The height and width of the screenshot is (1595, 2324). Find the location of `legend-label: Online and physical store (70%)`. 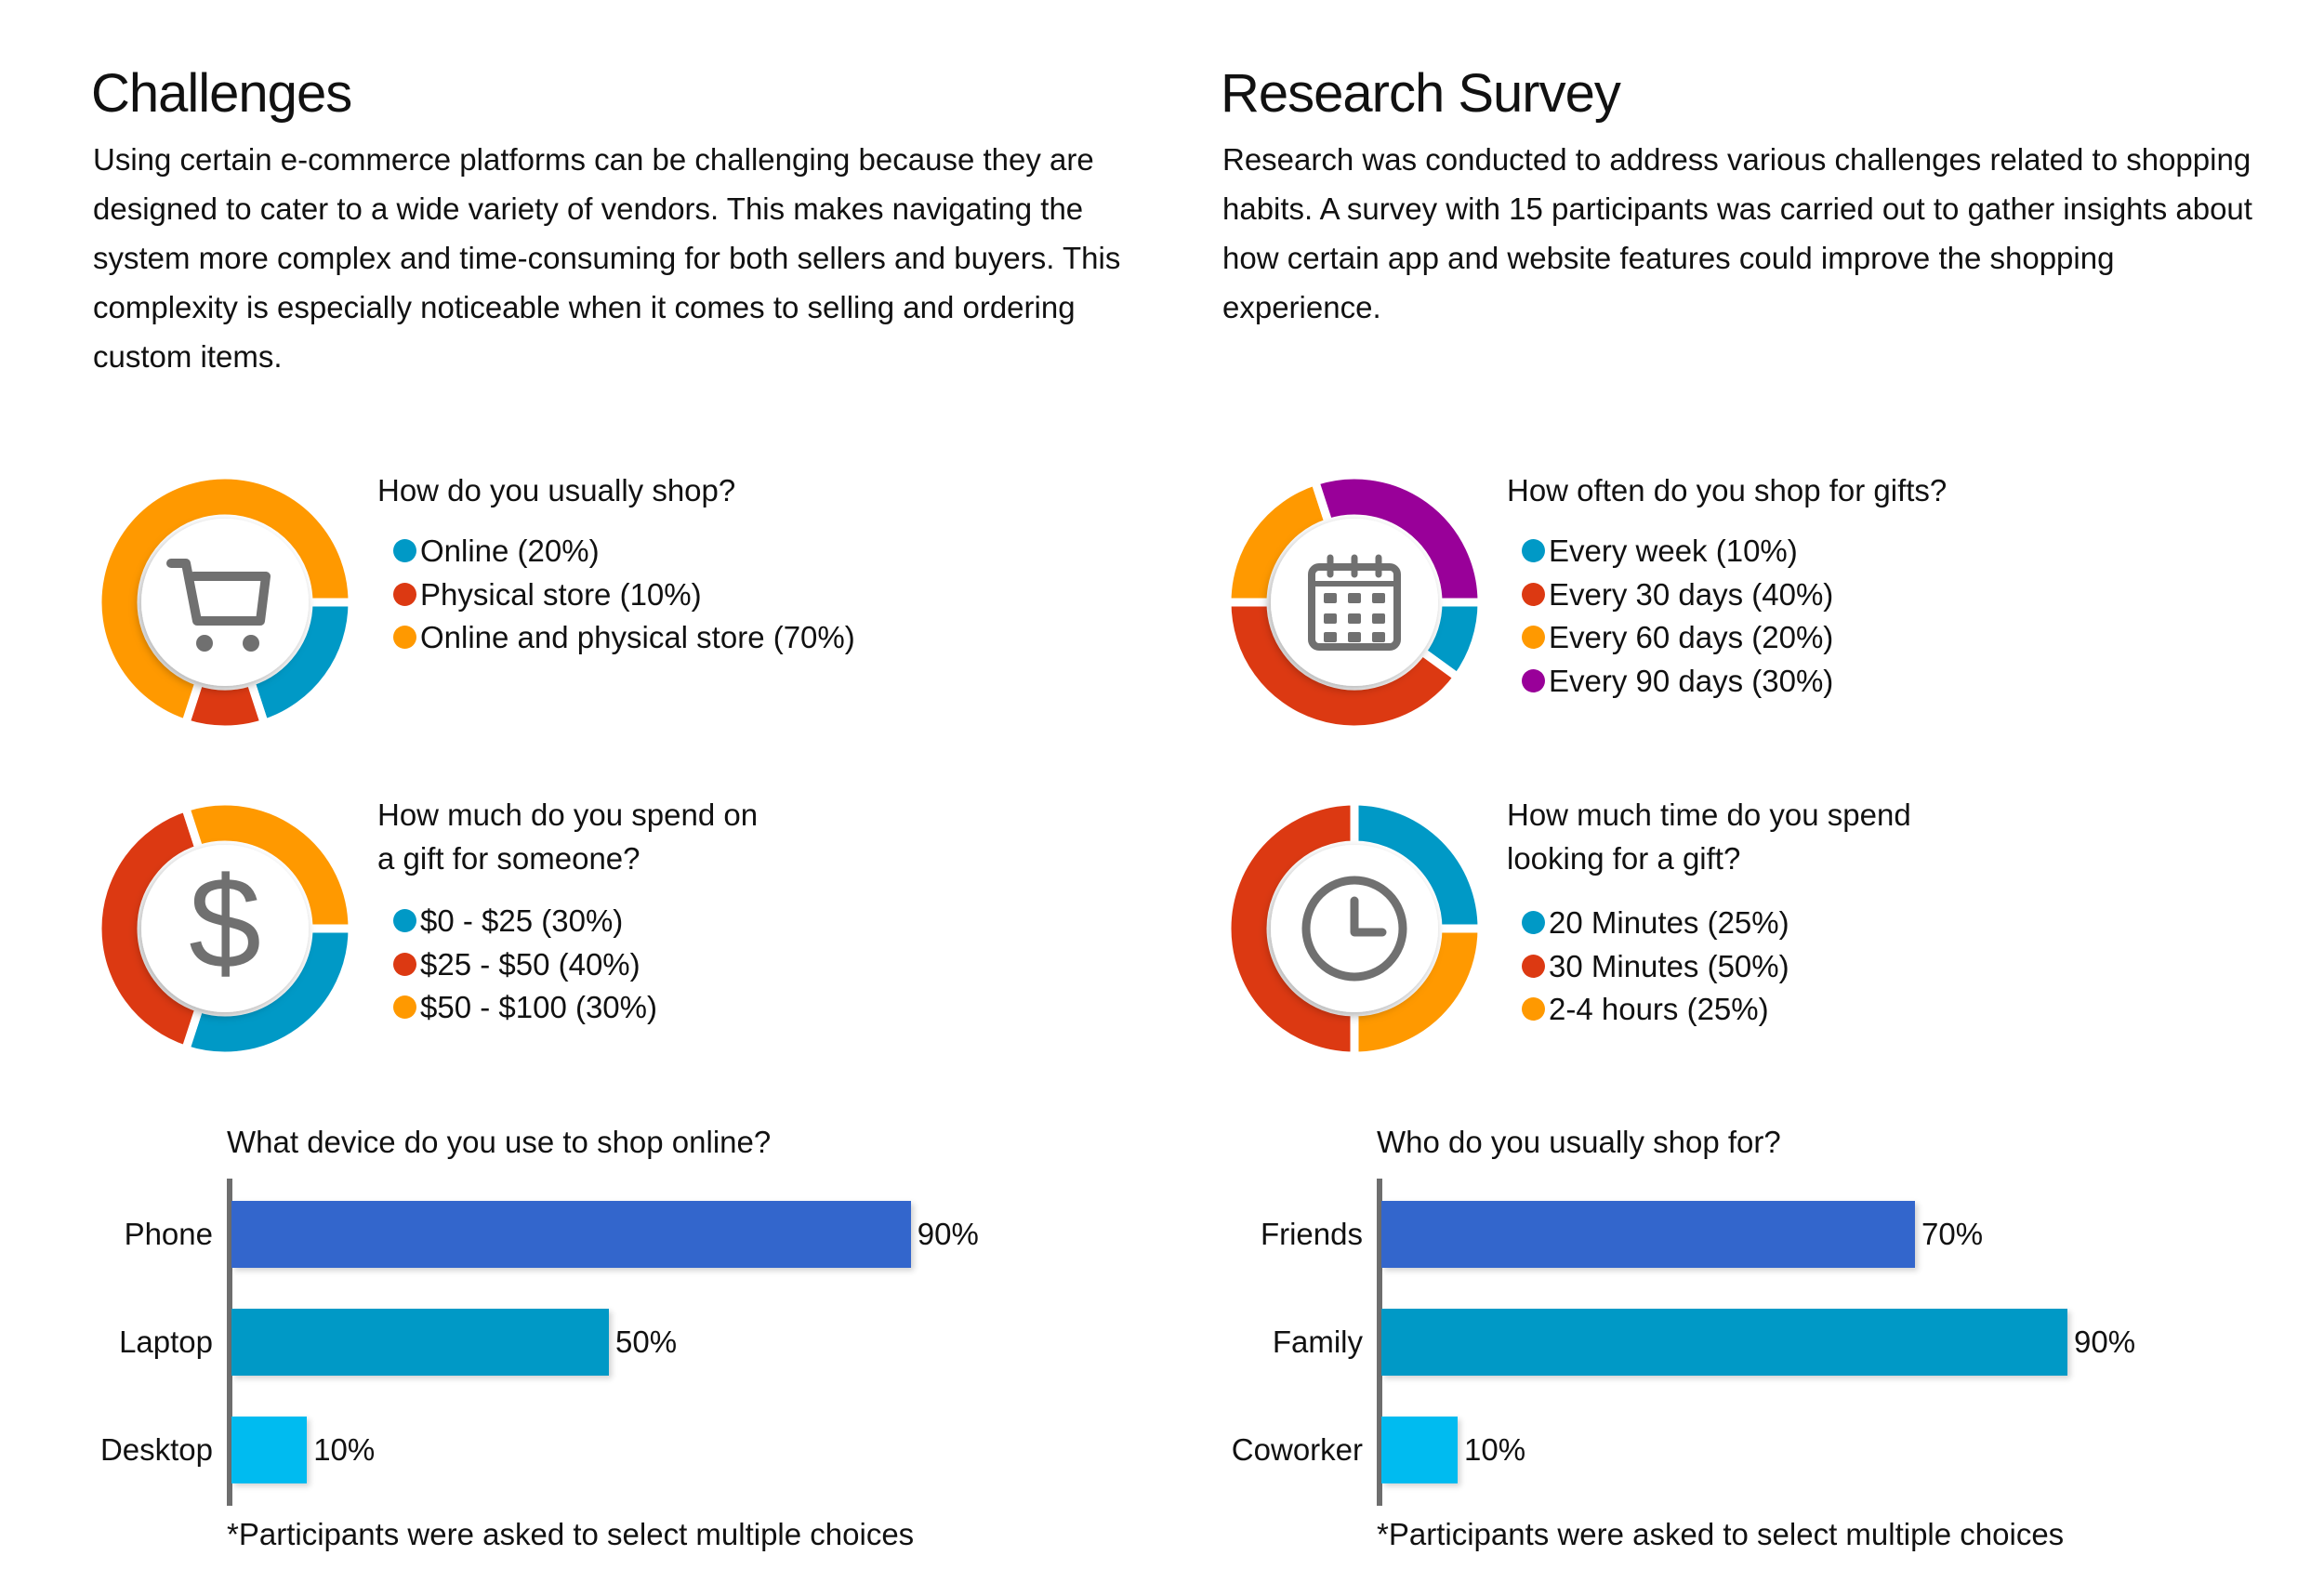

legend-label: Online and physical store (70%) is located at coordinates (637, 637).